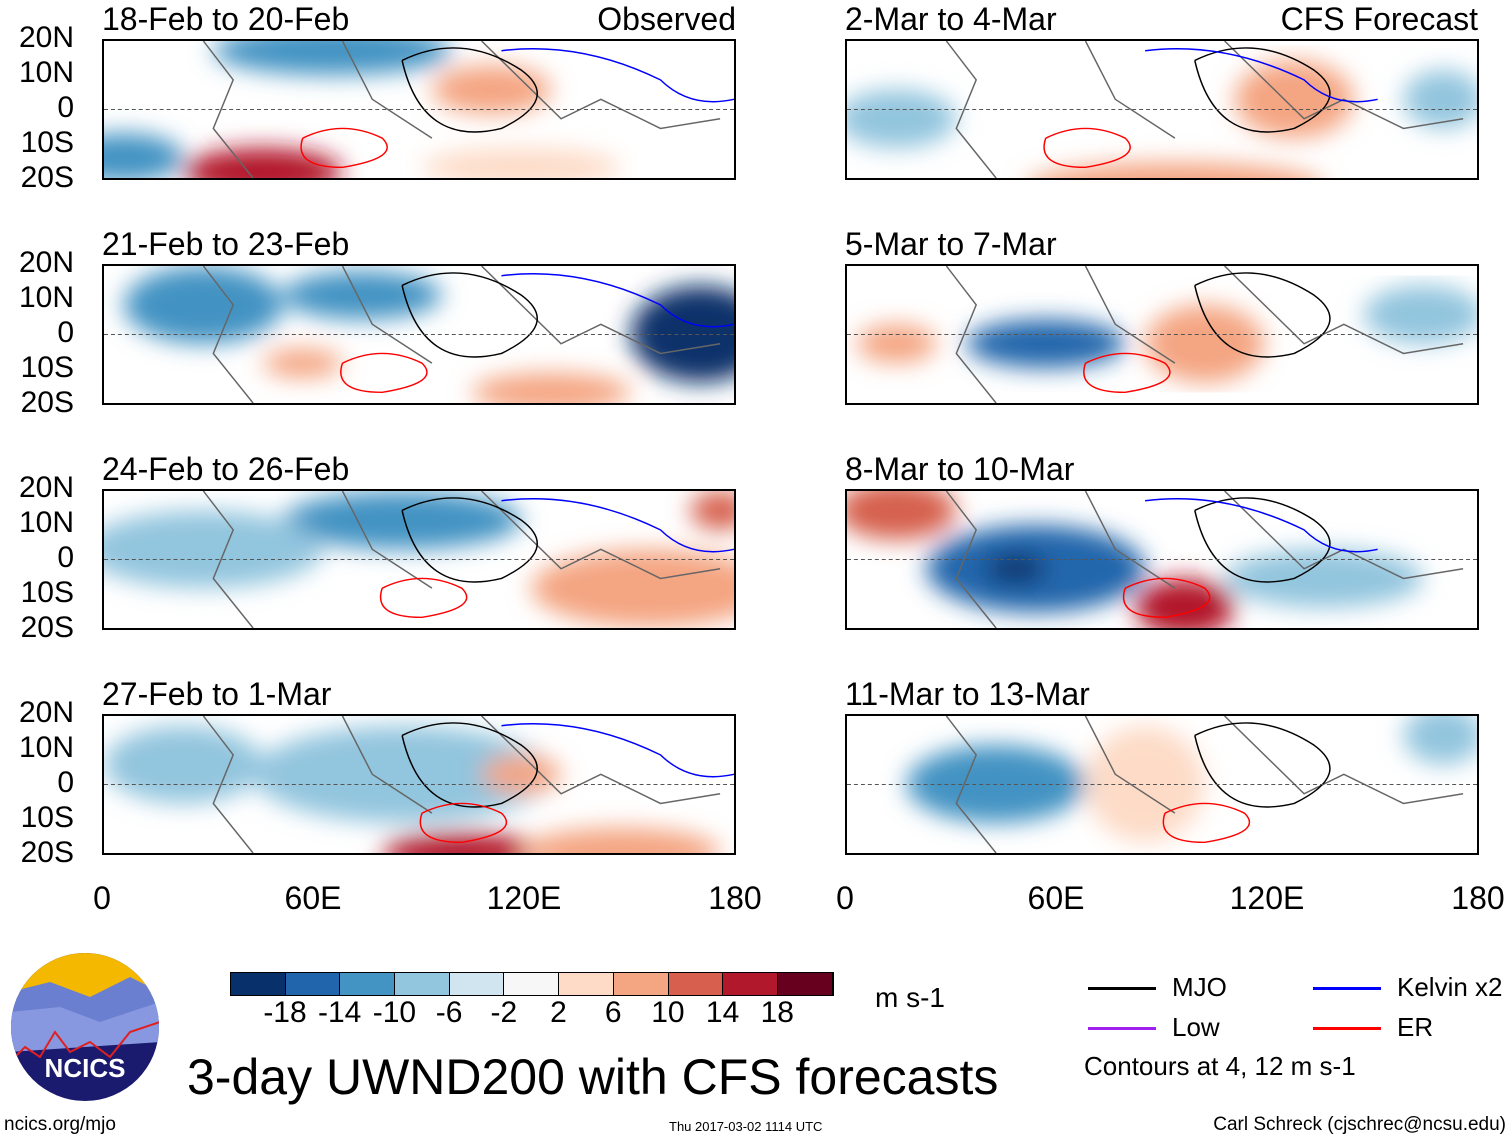 This screenshot has width=1510, height=1142. I want to click on panel-date-range: 27-Feb to 1-Mar, so click(217, 694).